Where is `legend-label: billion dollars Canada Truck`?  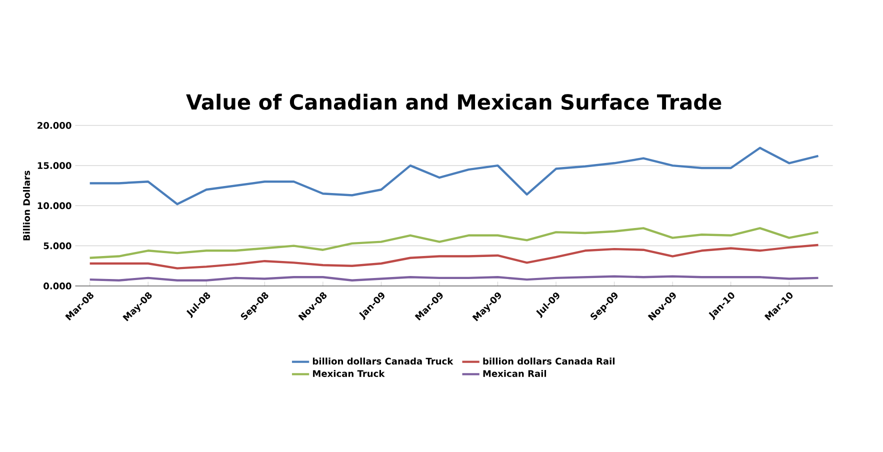 legend-label: billion dollars Canada Truck is located at coordinates (383, 361).